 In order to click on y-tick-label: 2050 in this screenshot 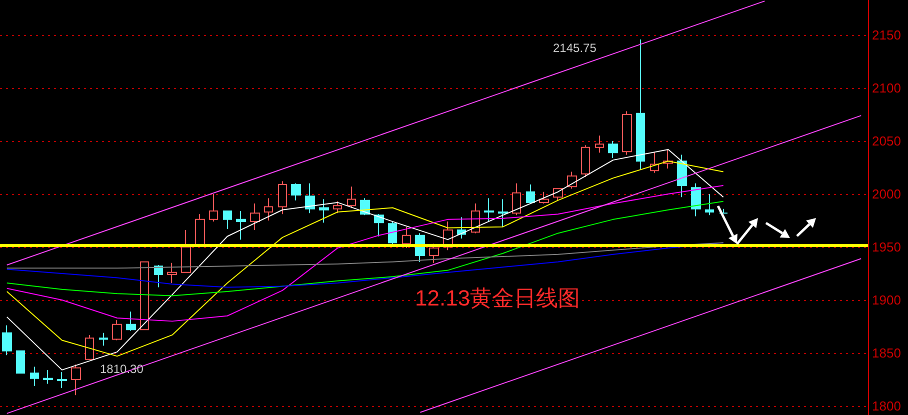, I will do `click(886, 140)`.